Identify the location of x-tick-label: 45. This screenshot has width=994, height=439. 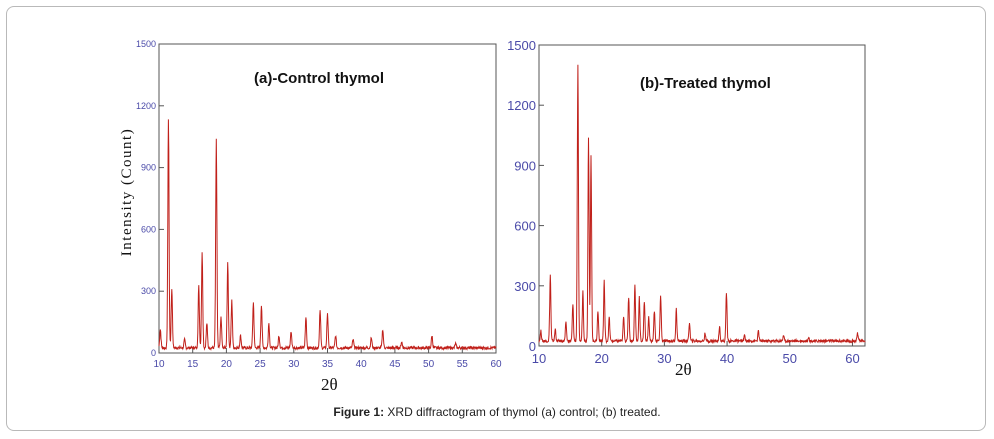
(395, 364).